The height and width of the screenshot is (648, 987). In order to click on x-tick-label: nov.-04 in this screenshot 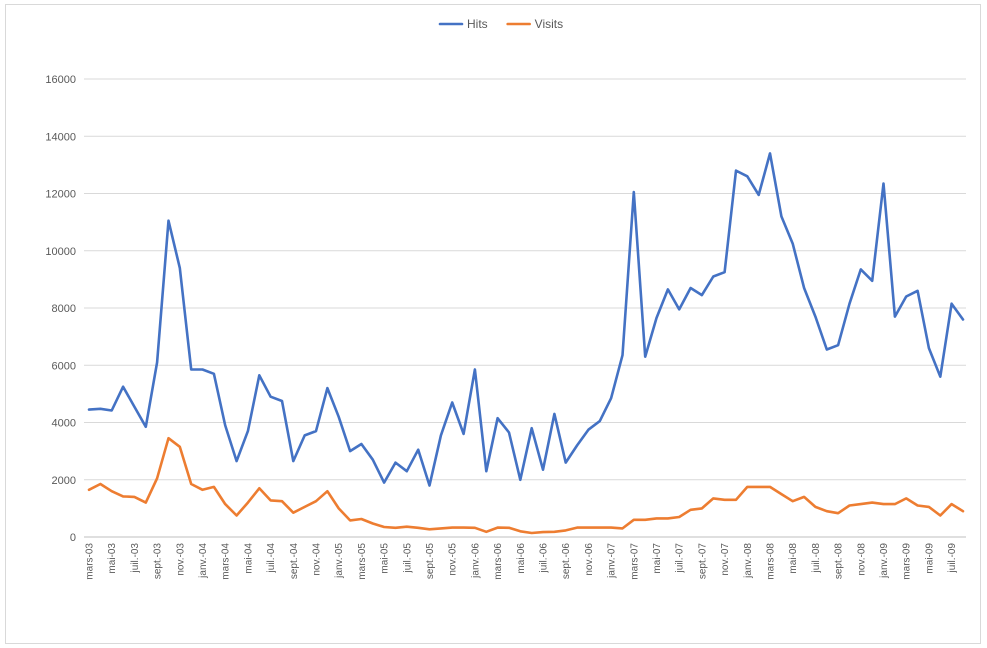, I will do `click(317, 559)`.